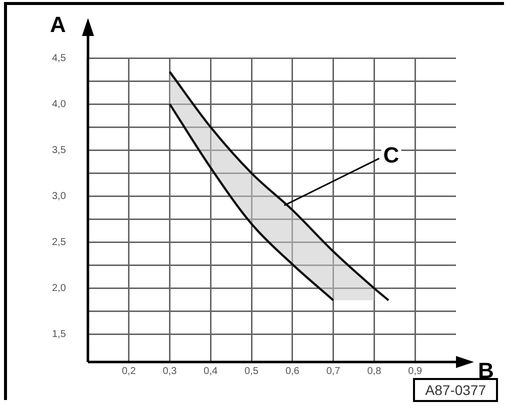 This screenshot has width=512, height=412. Describe the element at coordinates (59, 58) in the screenshot. I see `y-tick-label: 4,5` at that location.